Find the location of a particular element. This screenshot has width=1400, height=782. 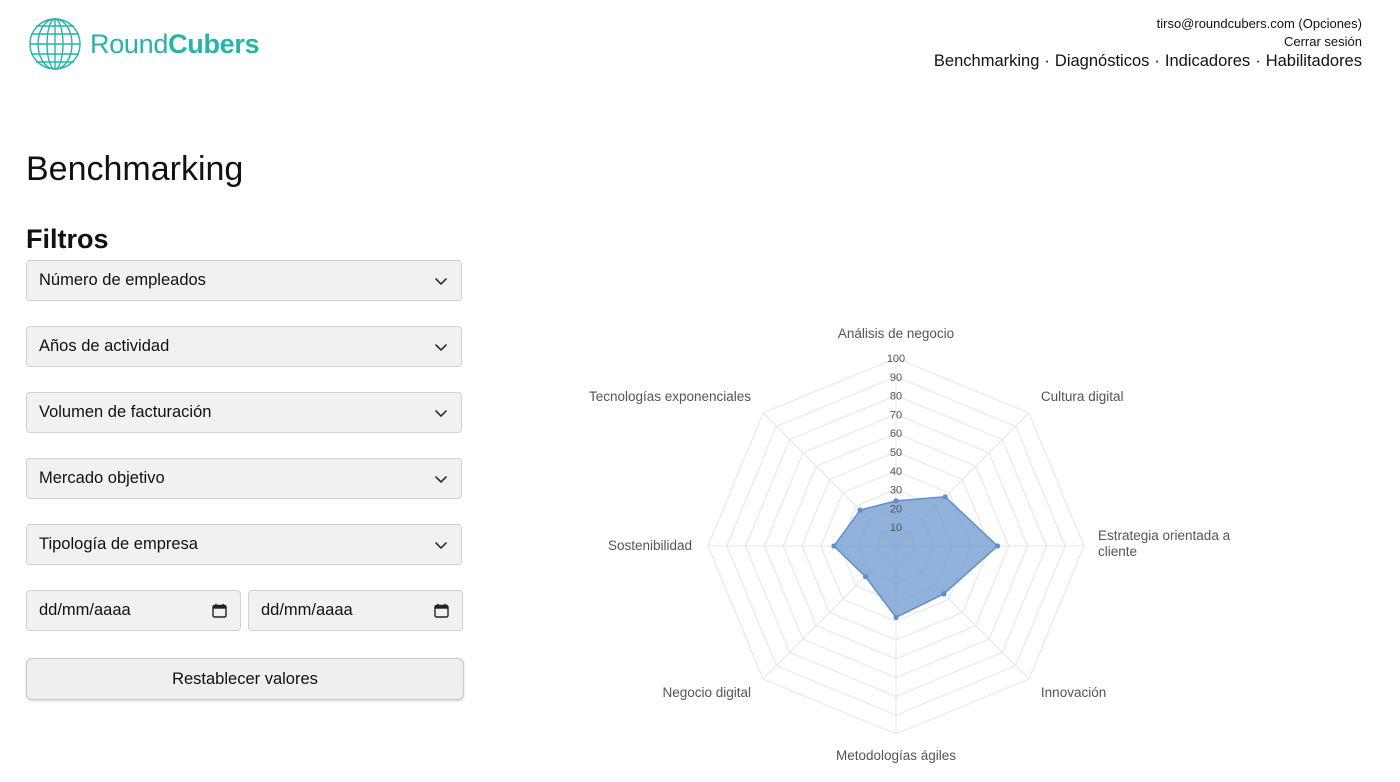

radar-series-area is located at coordinates (915, 557).